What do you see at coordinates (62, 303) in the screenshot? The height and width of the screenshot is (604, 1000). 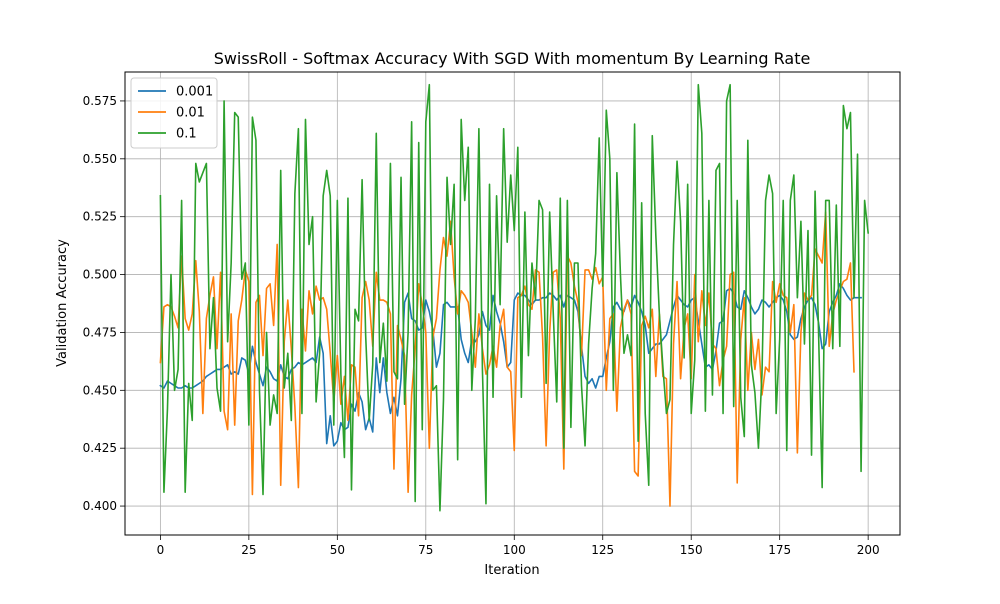 I see `y-axis-label: Validation Accuracy` at bounding box center [62, 303].